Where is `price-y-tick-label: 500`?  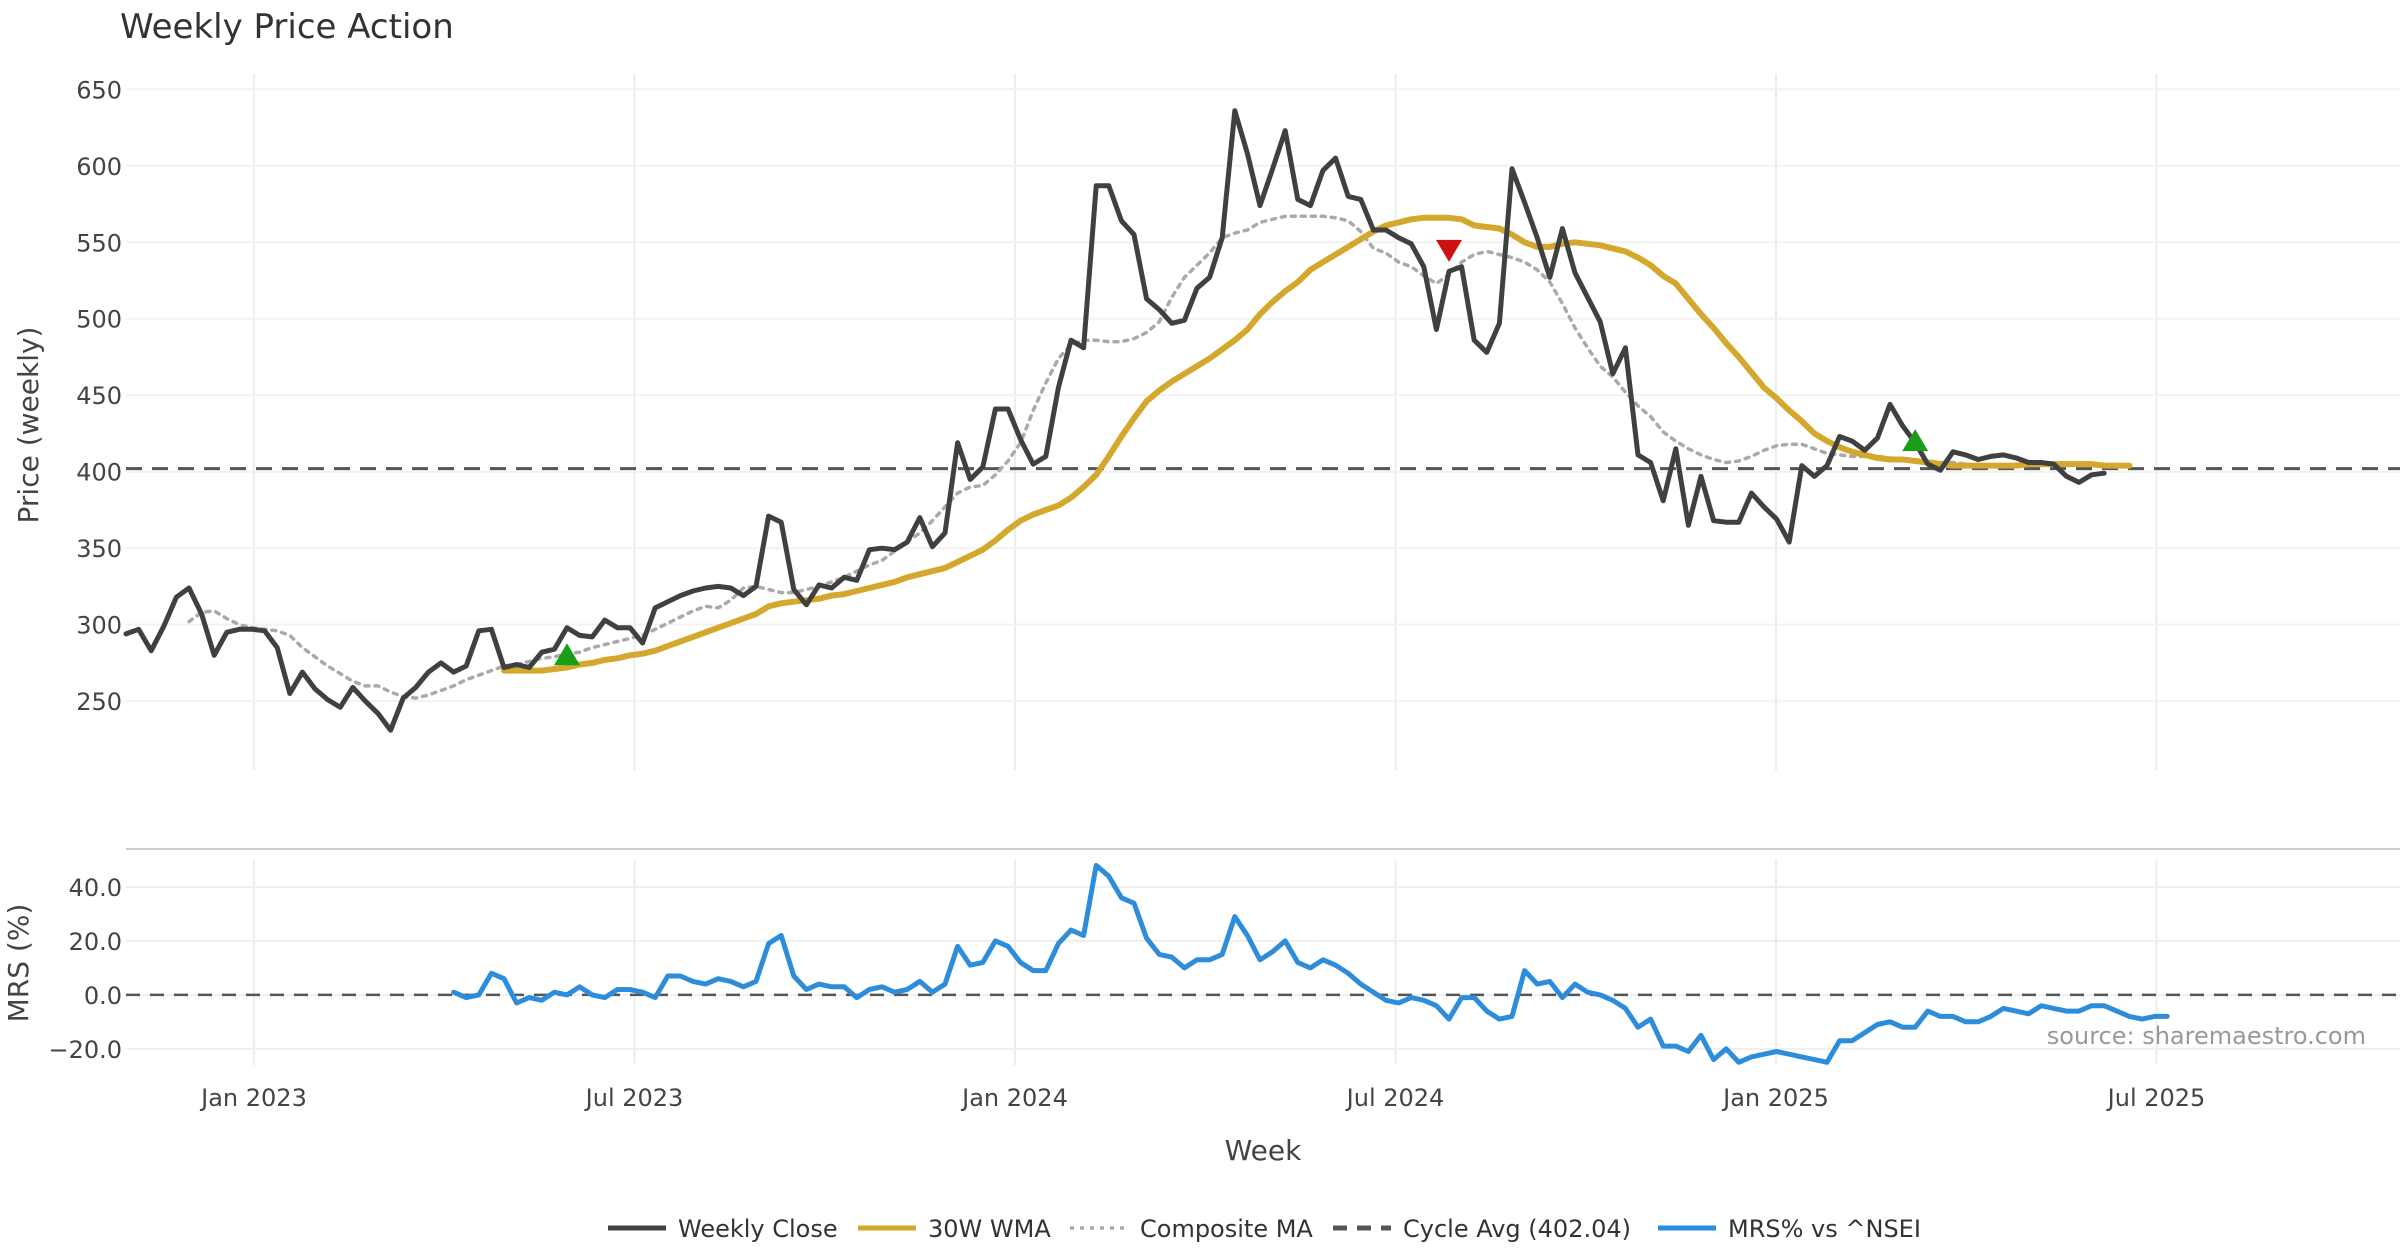 price-y-tick-label: 500 is located at coordinates (99, 320).